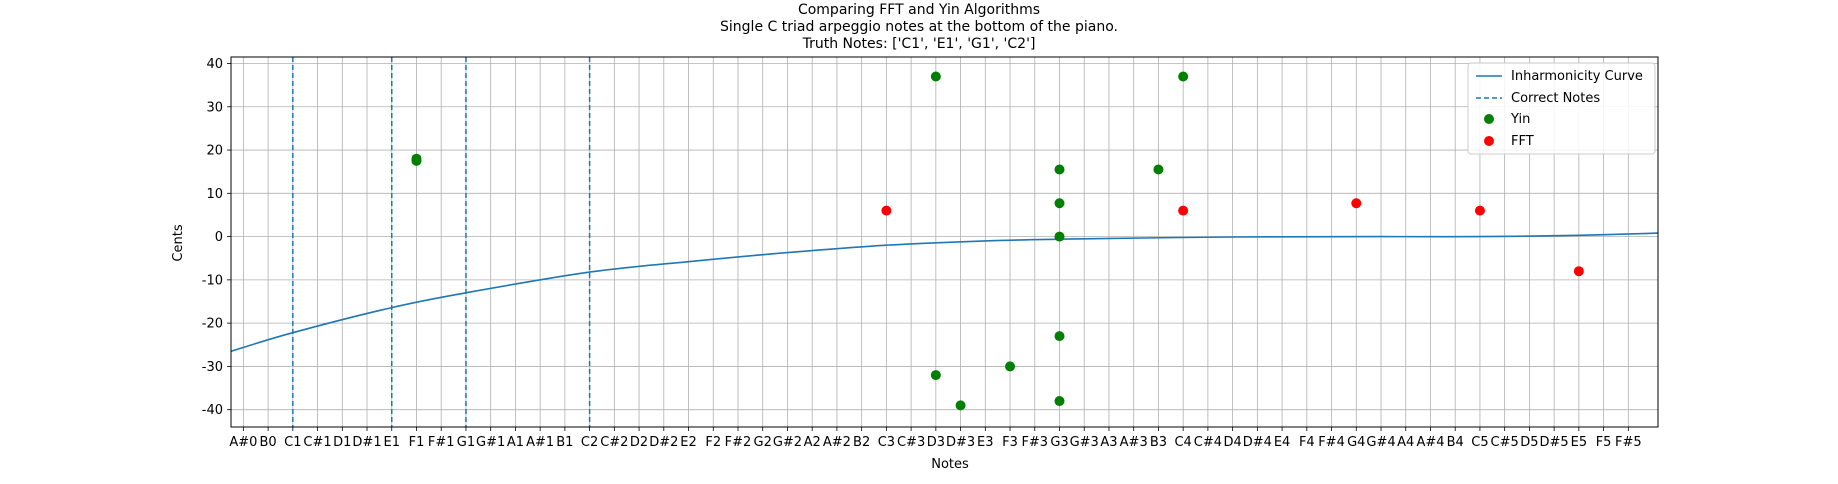  I want to click on x-tick-label: E3, so click(985, 442).